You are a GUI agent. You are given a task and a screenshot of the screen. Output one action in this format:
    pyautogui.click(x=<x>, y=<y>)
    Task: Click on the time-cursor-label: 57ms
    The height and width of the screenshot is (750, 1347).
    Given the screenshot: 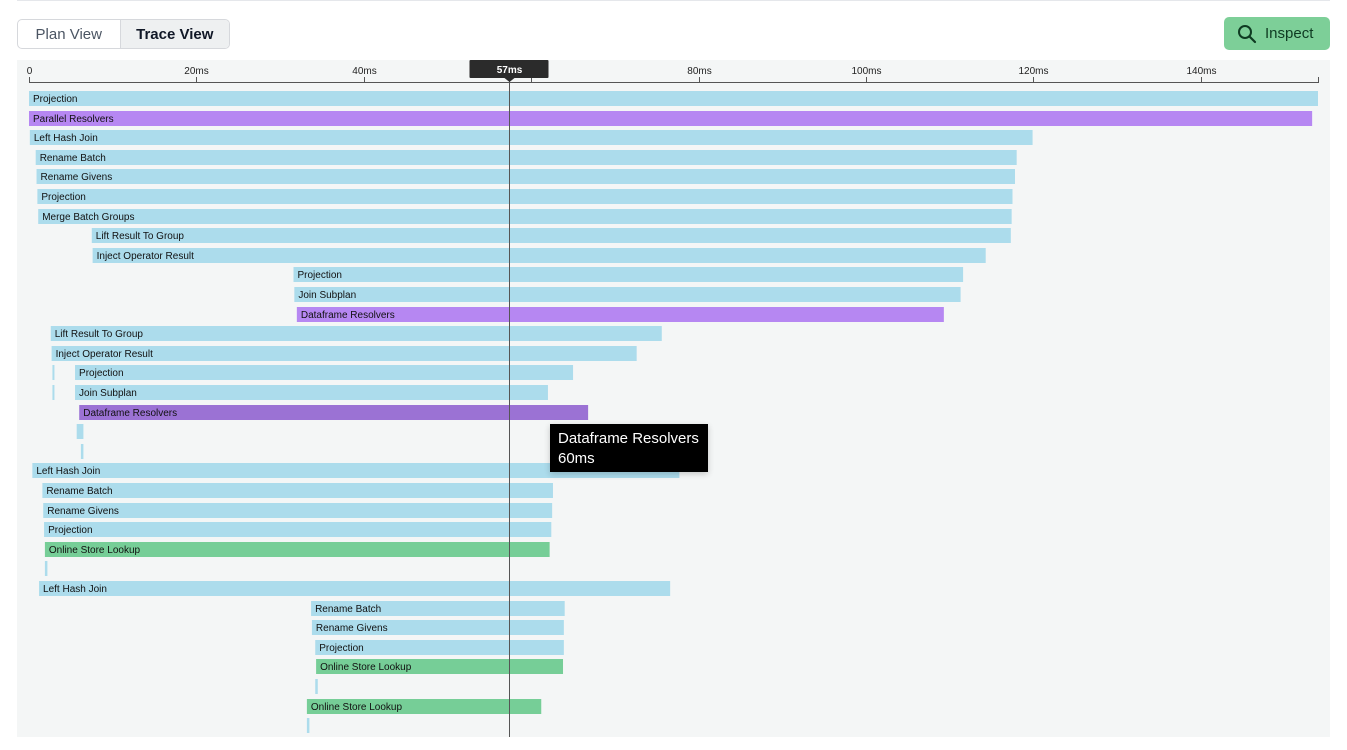 What is the action you would take?
    pyautogui.click(x=510, y=70)
    